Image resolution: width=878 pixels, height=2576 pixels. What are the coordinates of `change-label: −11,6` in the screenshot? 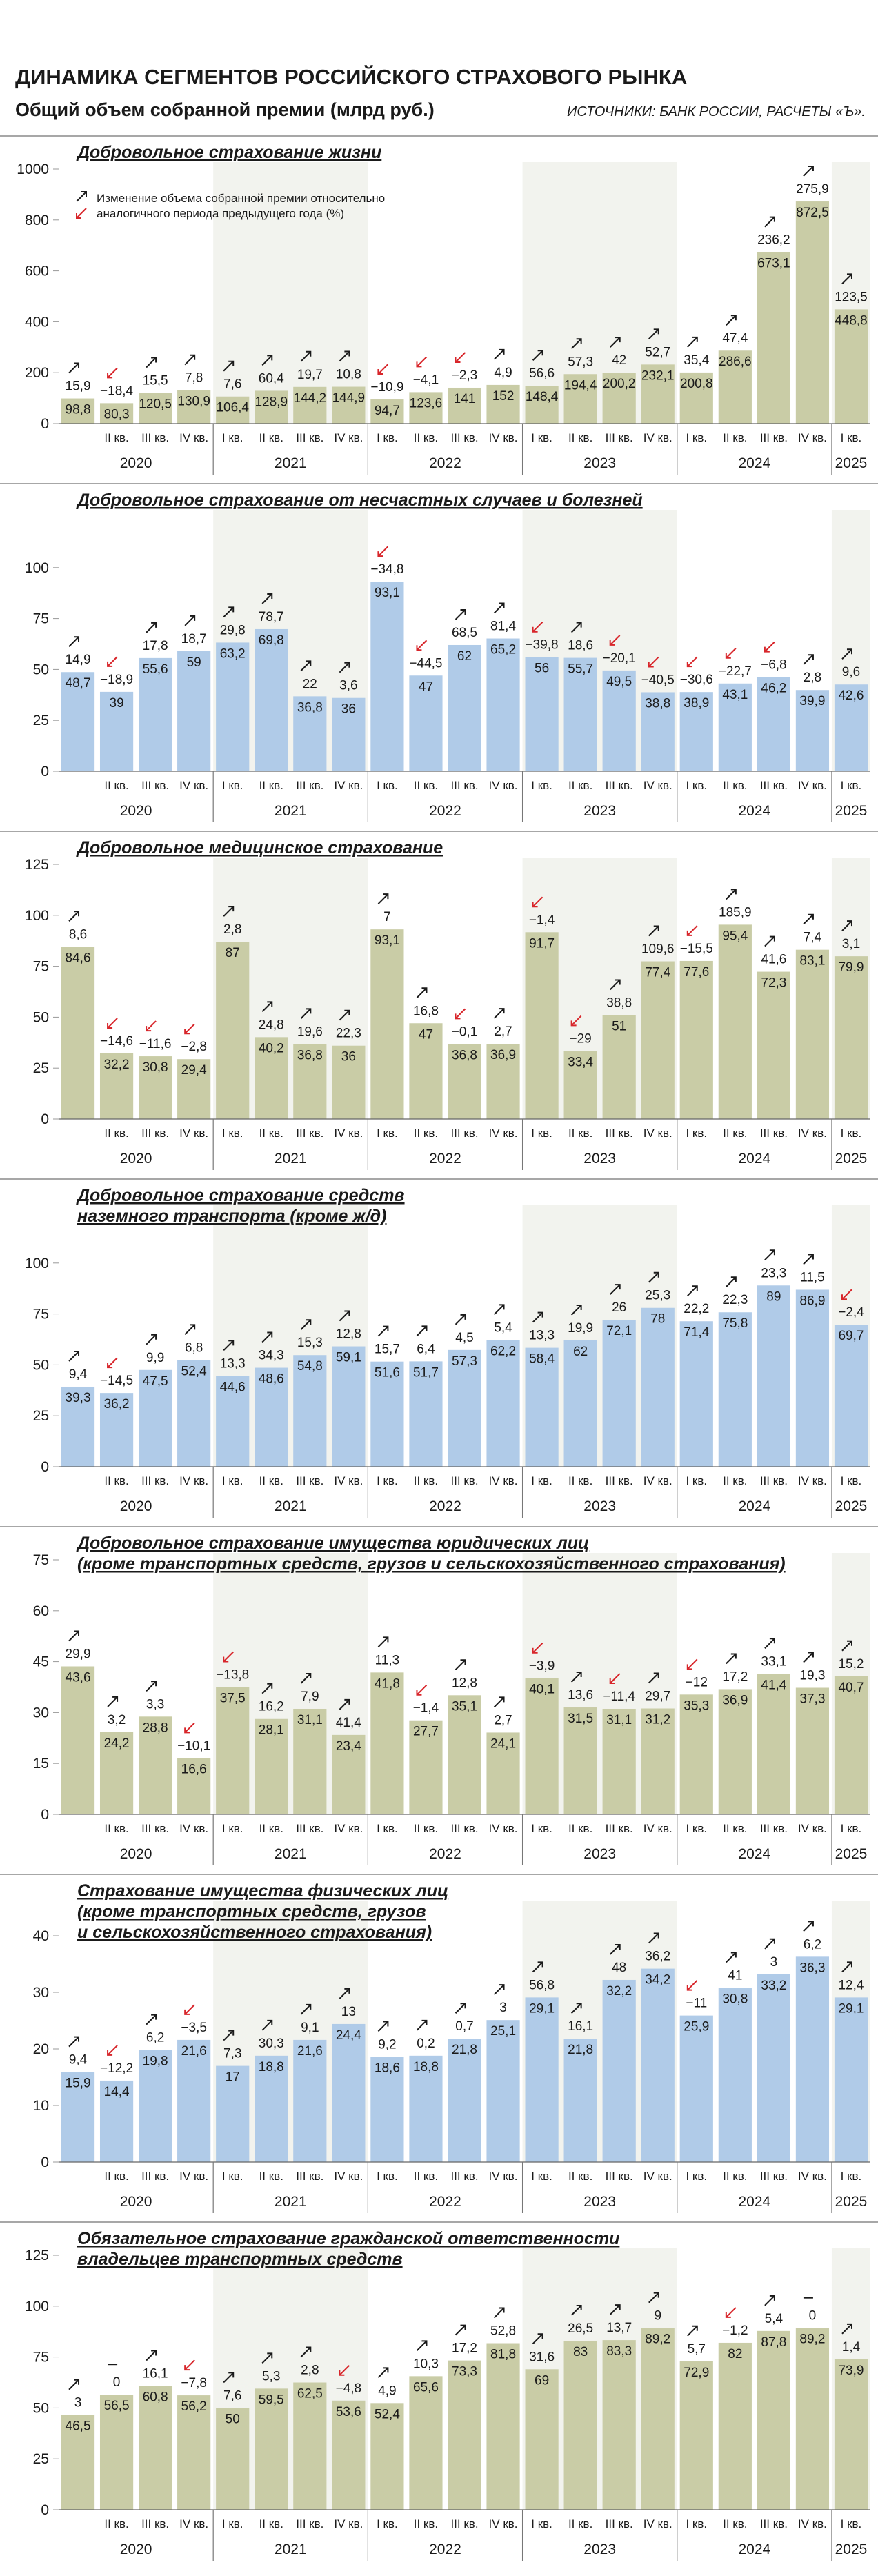 It's located at (155, 1044).